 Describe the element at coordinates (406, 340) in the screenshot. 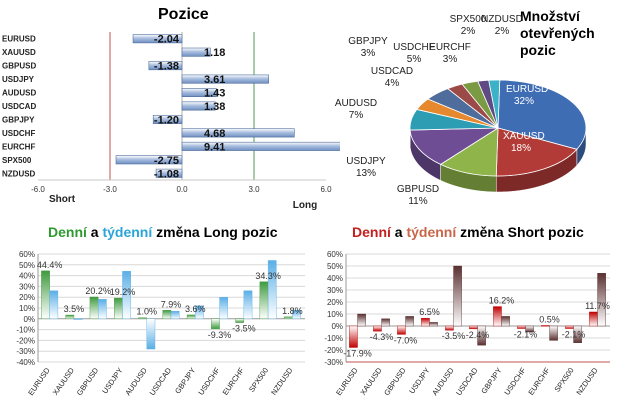

I see `data-label-gbpusd: -7.0%` at that location.